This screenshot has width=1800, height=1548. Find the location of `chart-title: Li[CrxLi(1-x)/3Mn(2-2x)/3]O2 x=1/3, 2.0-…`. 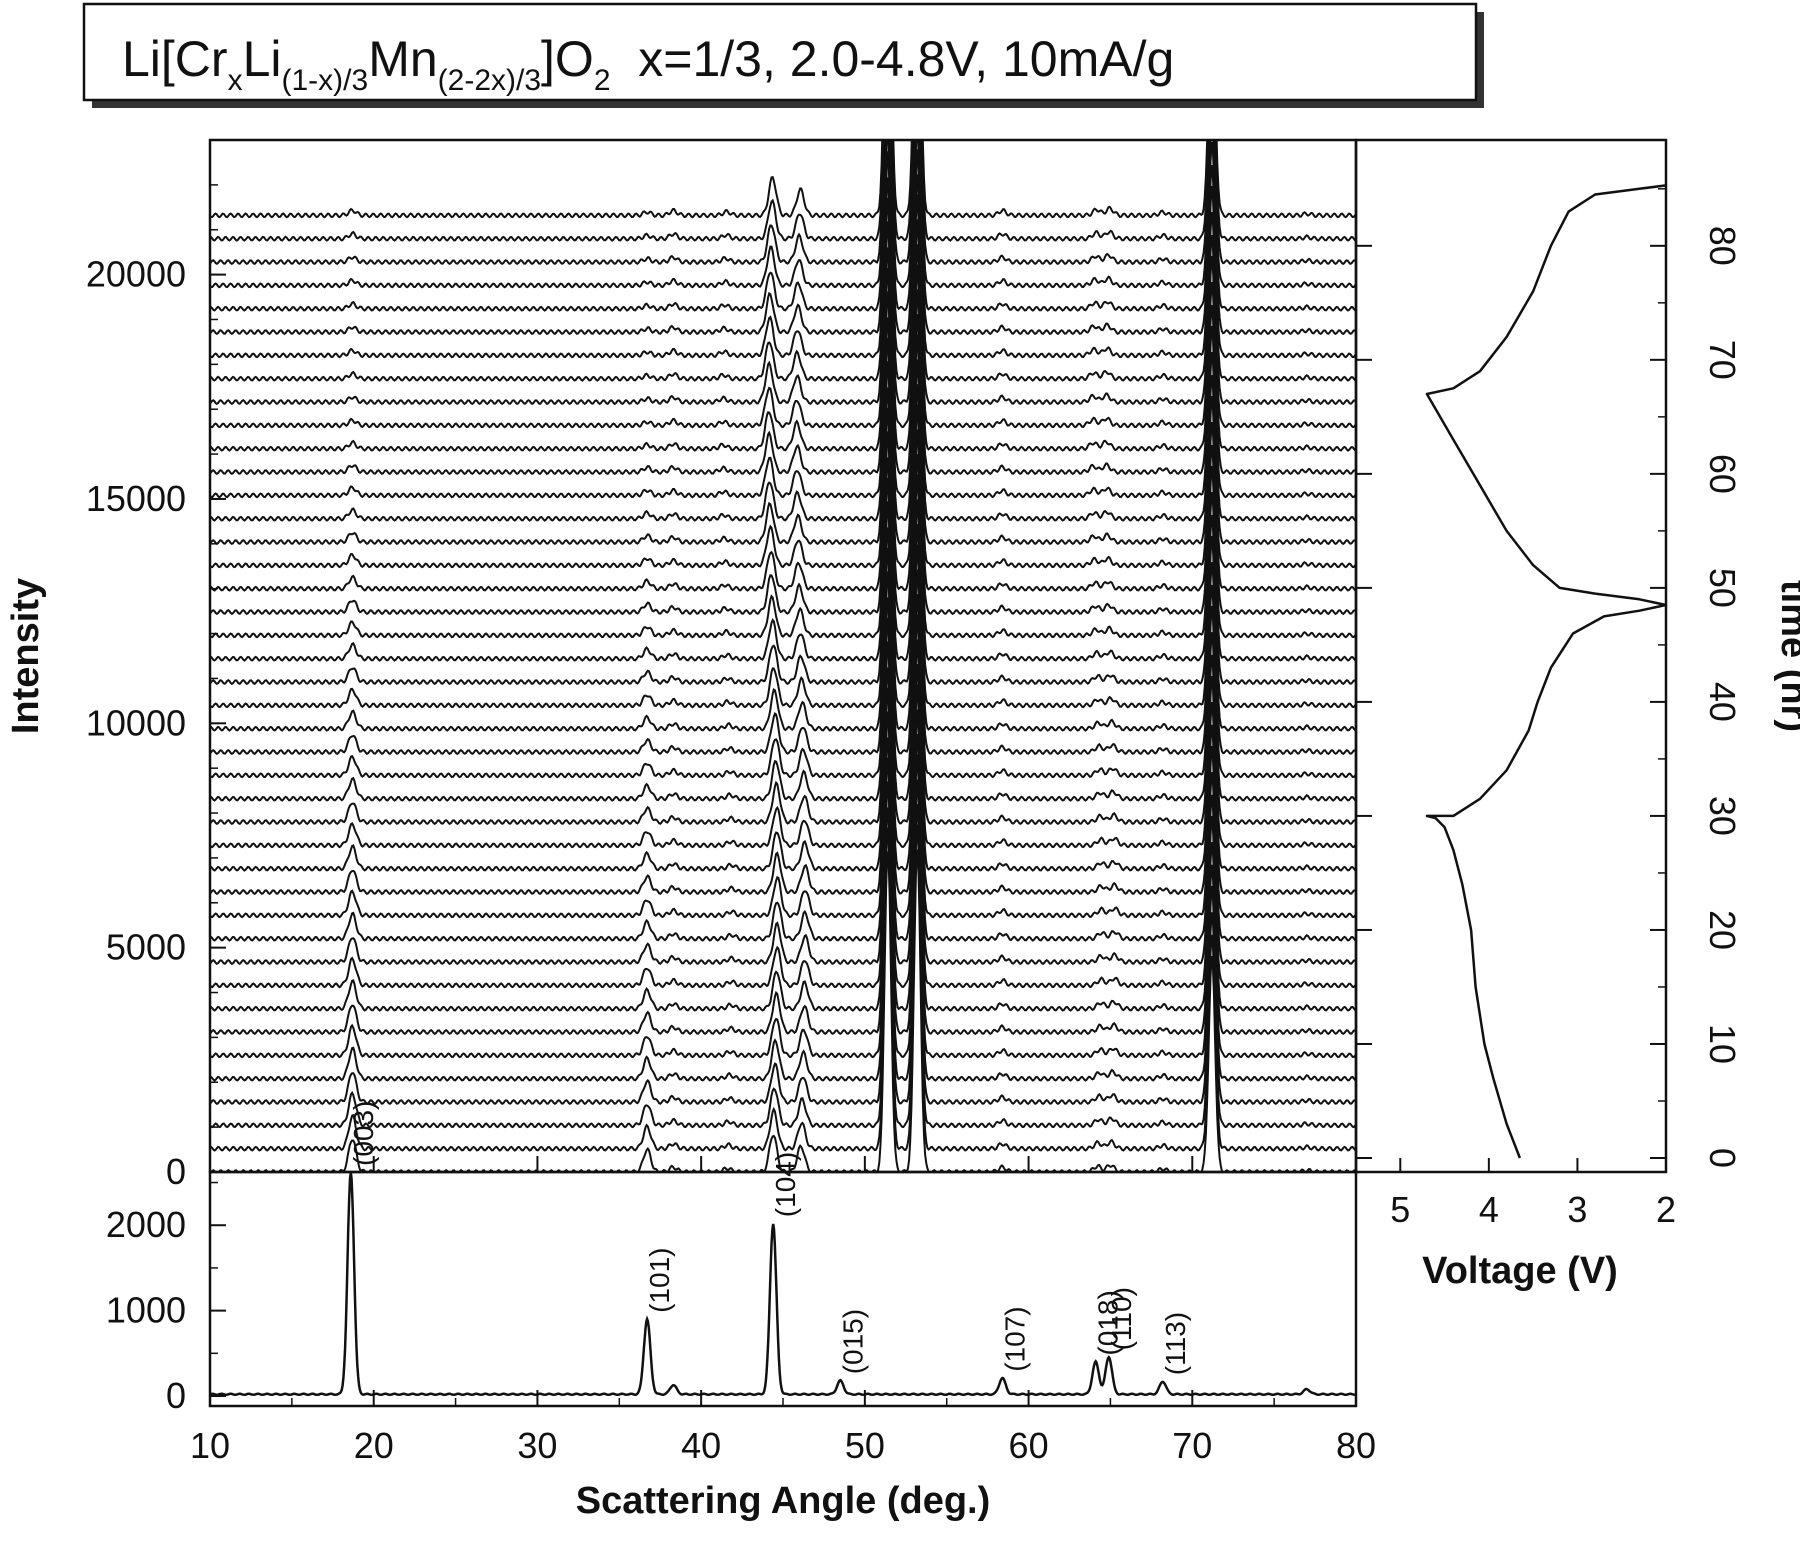

chart-title: Li[CrxLi(1-x)/3Mn(2-2x)/3]O2 x=1/3, 2.0-… is located at coordinates (648, 64).